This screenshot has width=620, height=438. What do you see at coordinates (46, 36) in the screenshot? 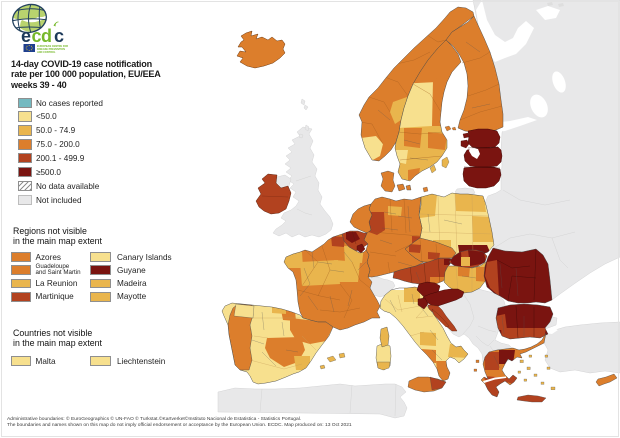
I see `svg-text: d` at bounding box center [46, 36].